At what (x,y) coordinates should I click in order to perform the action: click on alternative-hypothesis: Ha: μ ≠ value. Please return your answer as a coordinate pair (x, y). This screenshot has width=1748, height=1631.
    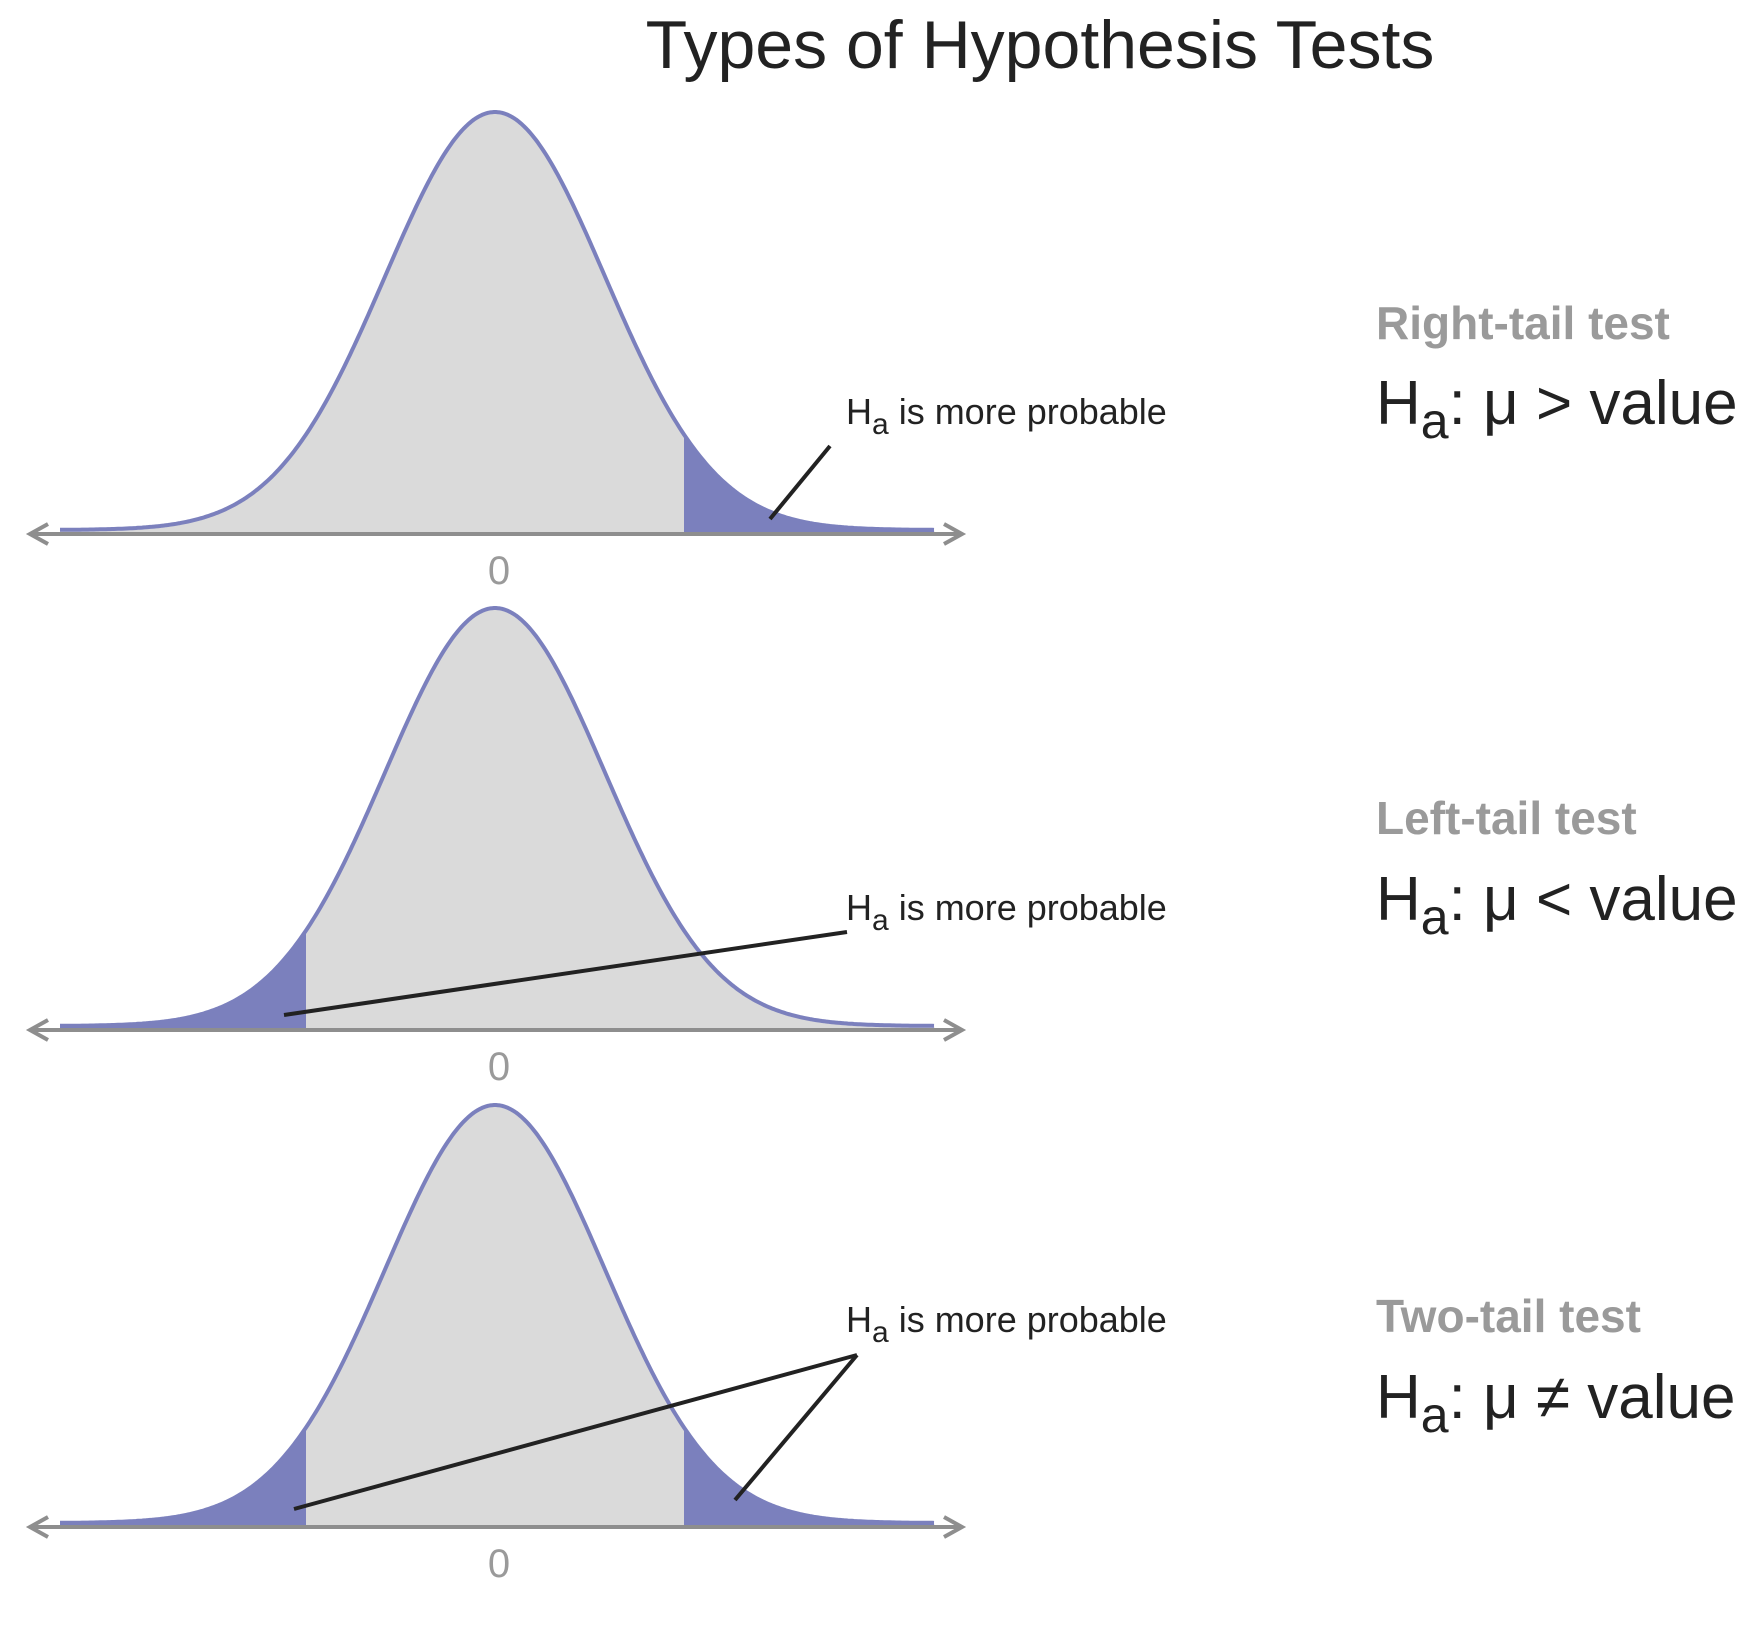
    Looking at the image, I should click on (1555, 1403).